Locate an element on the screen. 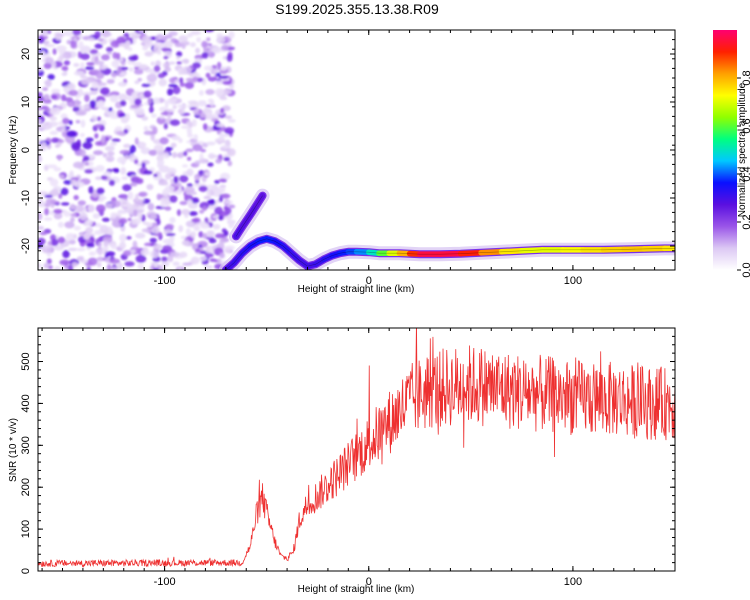 This screenshot has height=600, width=750. ridge-segment is located at coordinates (491, 252).